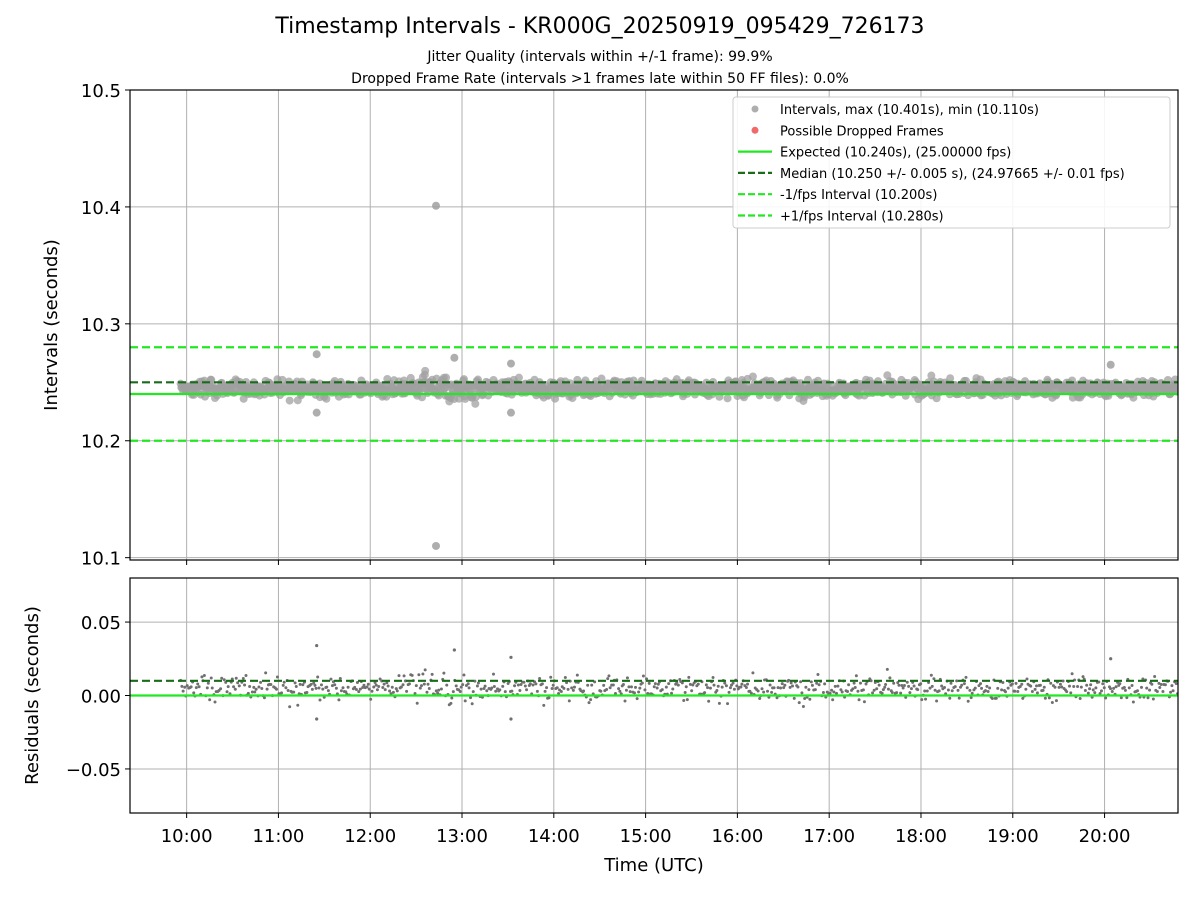 Image resolution: width=1200 pixels, height=900 pixels. I want to click on y-tick-label-bottom: 0.05, so click(101, 623).